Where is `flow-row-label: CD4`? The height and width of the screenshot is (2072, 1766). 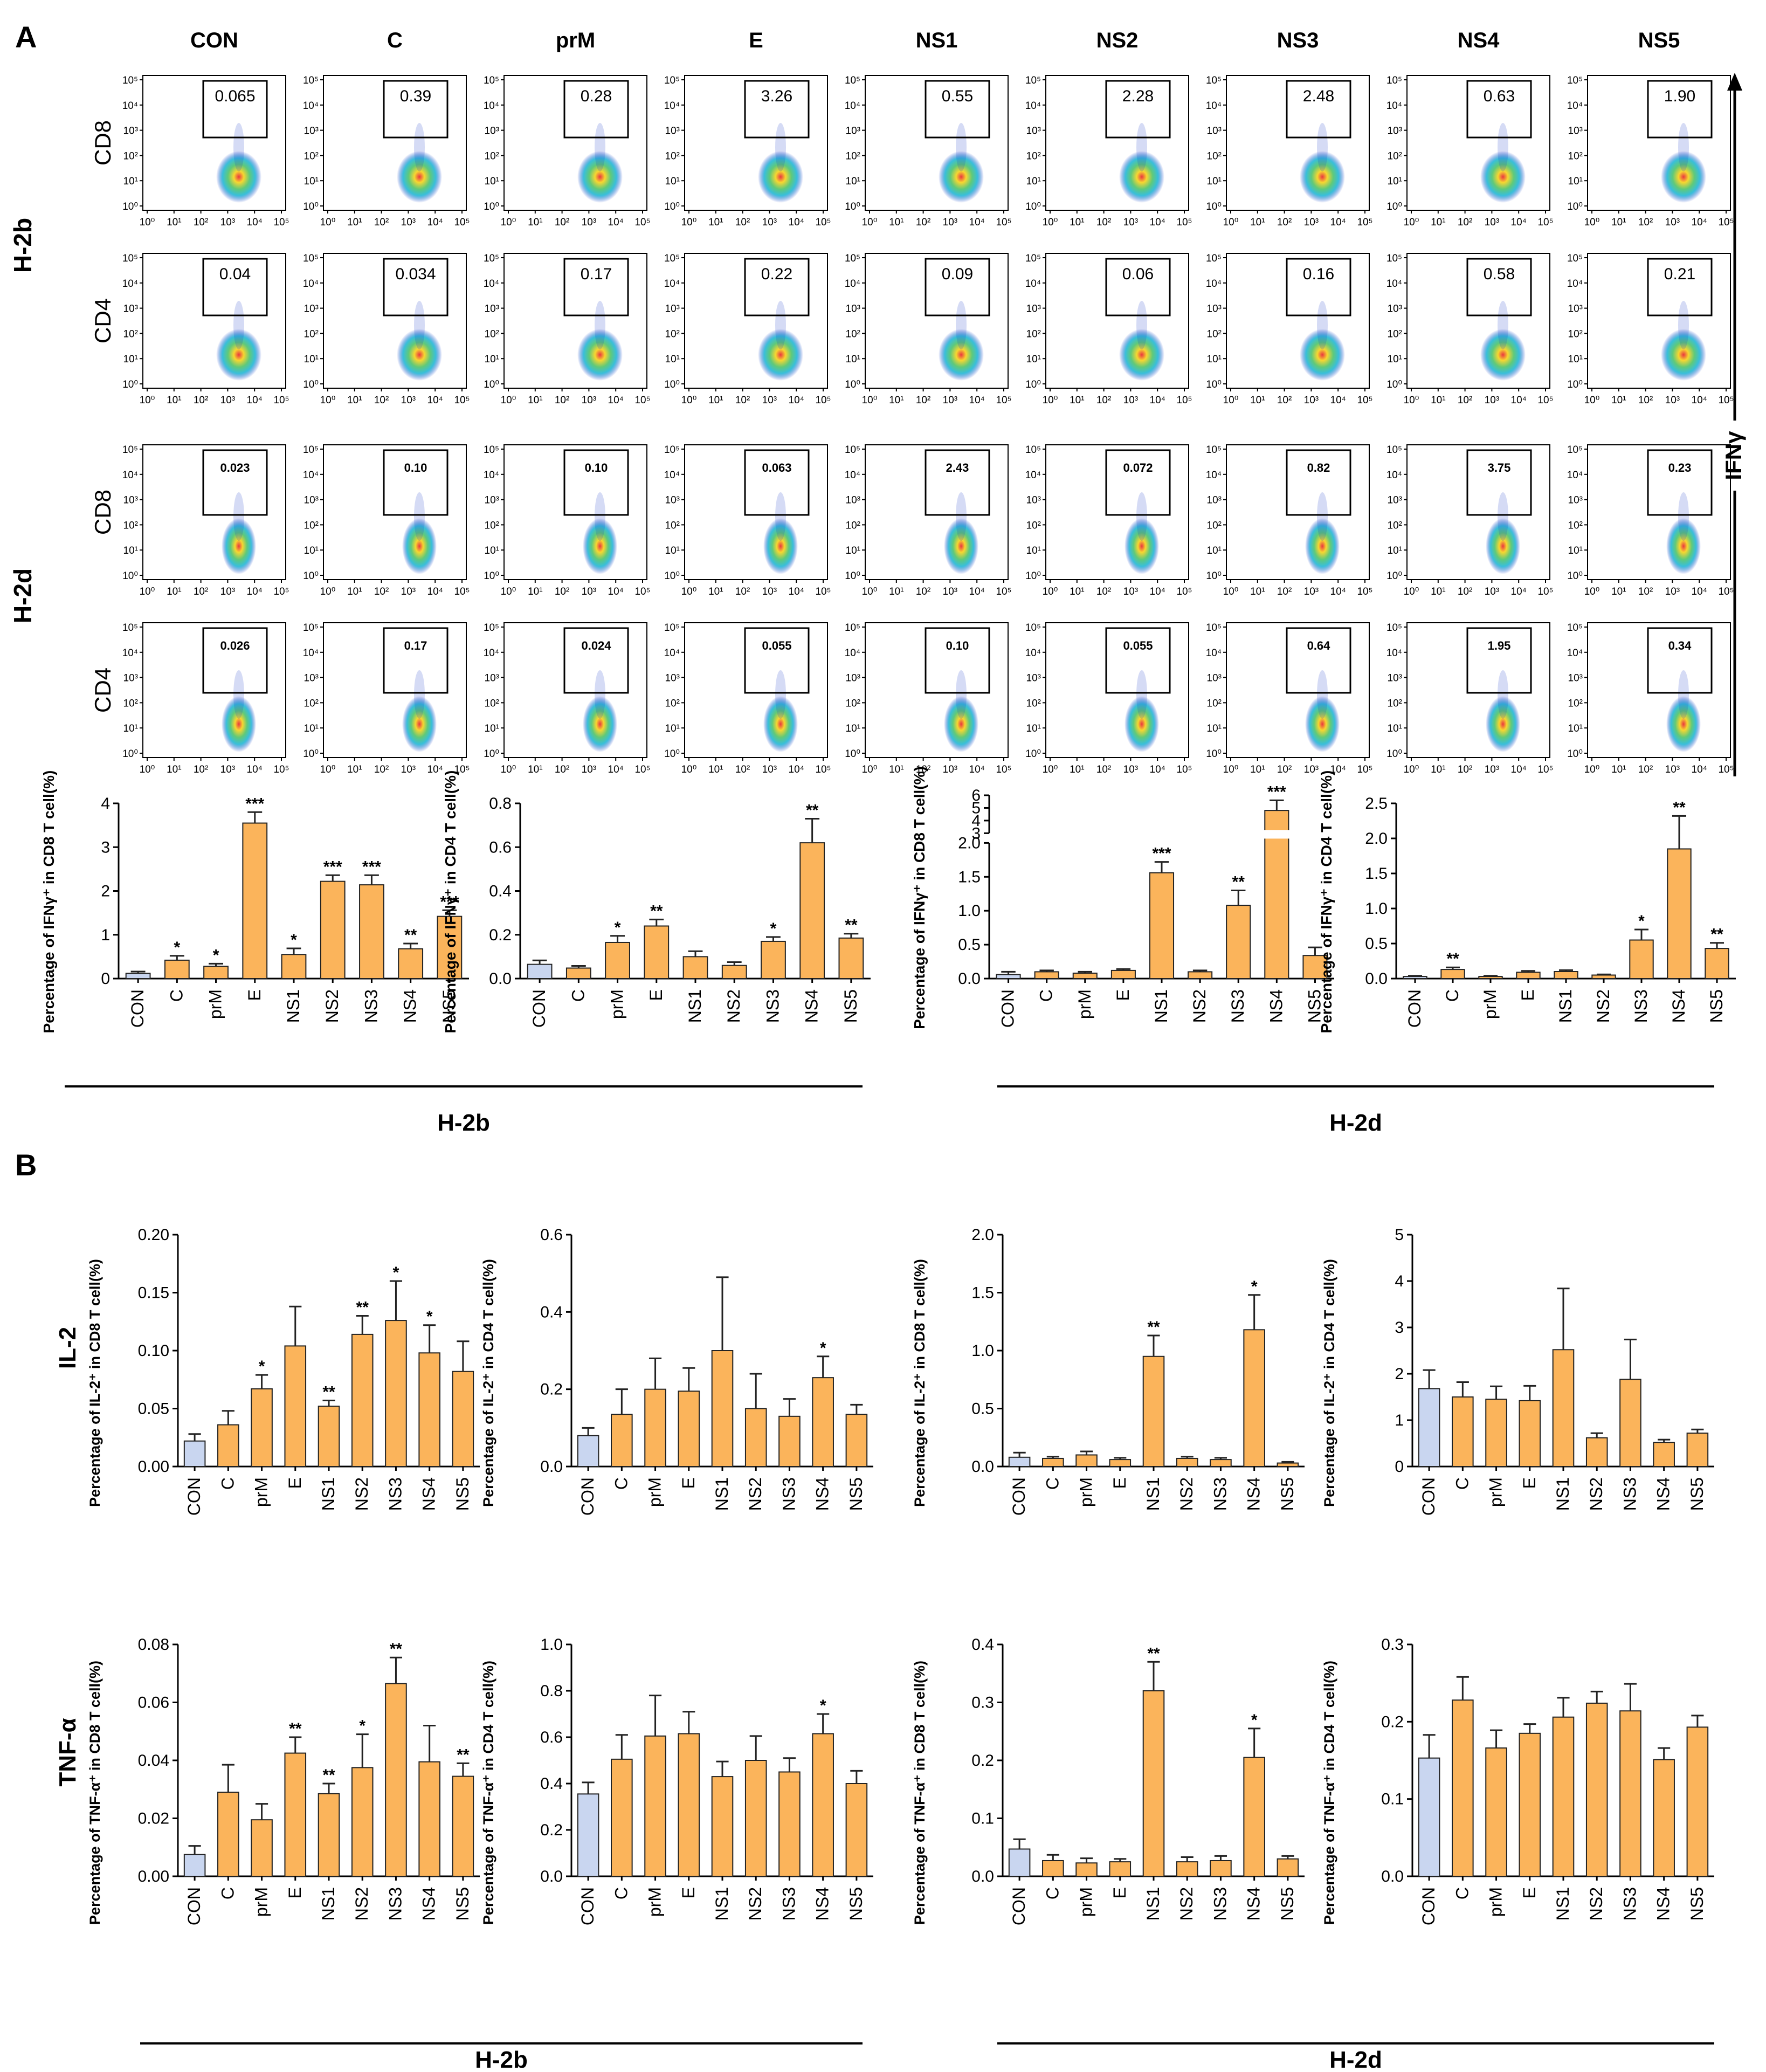 flow-row-label: CD4 is located at coordinates (102, 321).